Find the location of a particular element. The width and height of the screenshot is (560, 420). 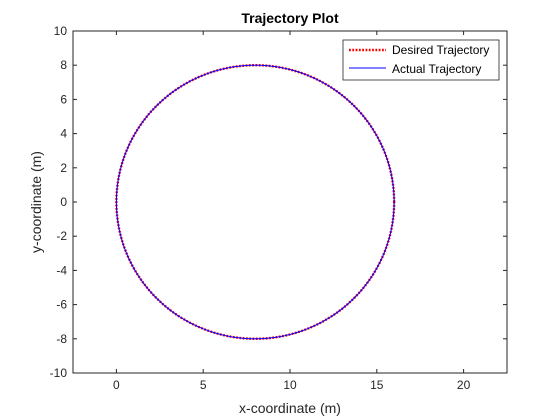

y-tick-label: -6 is located at coordinates (61, 305).